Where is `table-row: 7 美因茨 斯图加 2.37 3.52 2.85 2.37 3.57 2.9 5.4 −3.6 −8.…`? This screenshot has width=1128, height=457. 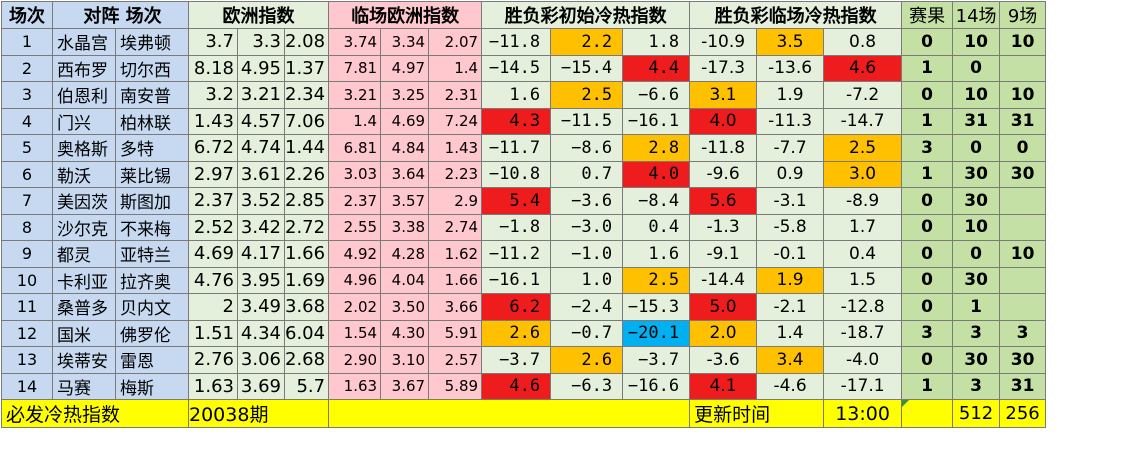
table-row: 7 美因茨 斯图加 2.37 3.52 2.85 2.37 3.57 2.9 5.4 −3.6 −8.… is located at coordinates (524, 201).